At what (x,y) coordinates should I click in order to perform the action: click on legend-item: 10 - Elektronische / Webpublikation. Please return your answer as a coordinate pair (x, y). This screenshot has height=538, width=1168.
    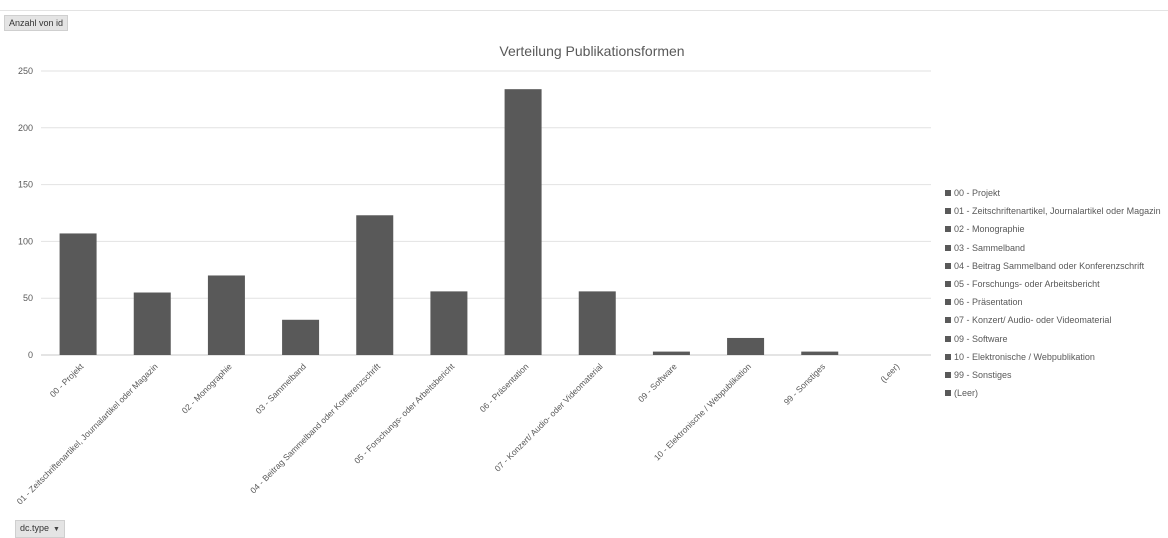
    Looking at the image, I should click on (1053, 357).